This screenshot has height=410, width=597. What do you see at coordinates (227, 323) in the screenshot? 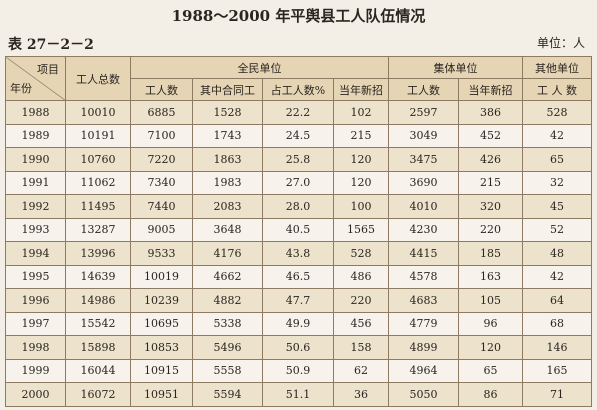
I see `value-cell: 5338` at bounding box center [227, 323].